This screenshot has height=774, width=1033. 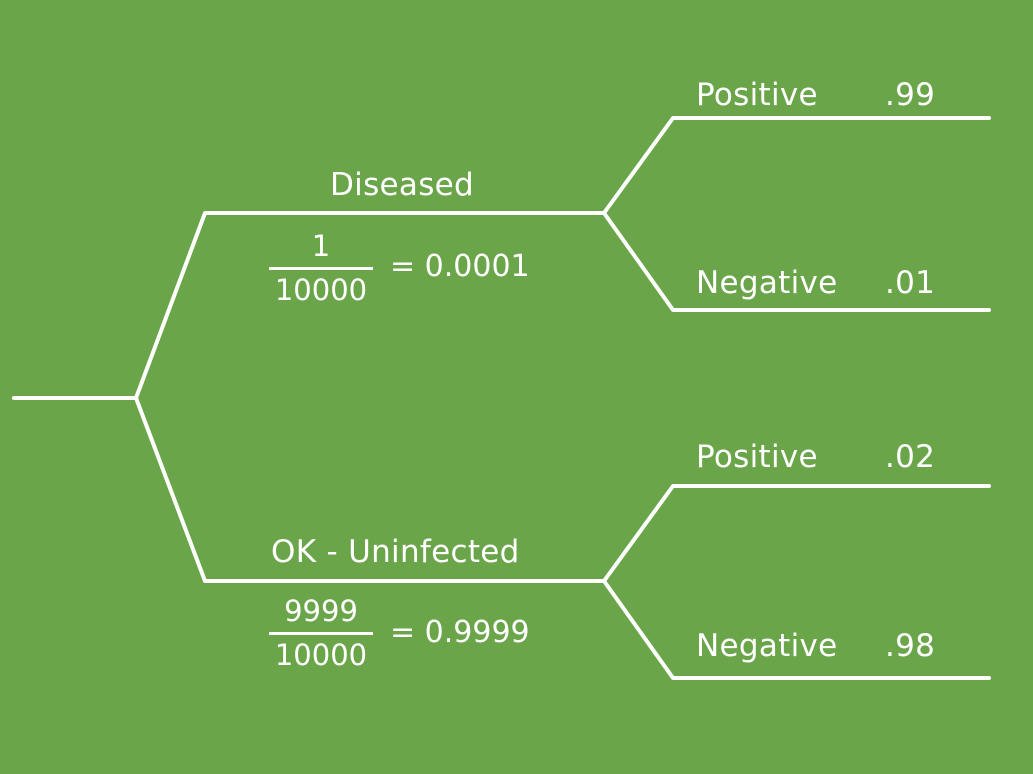 What do you see at coordinates (757, 457) in the screenshot?
I see `uninfected-positive-label: Positive` at bounding box center [757, 457].